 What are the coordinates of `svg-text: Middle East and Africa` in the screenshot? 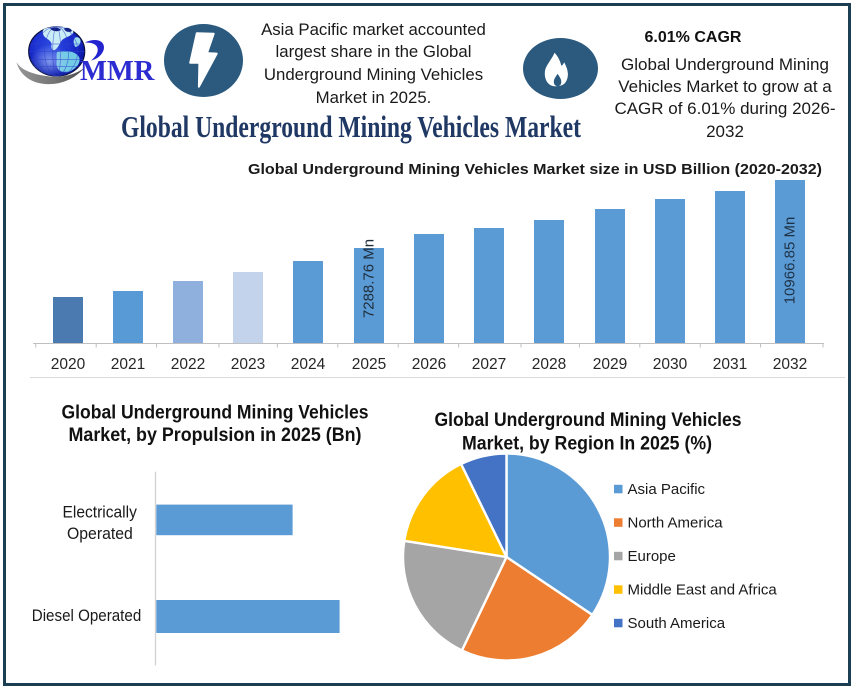 It's located at (703, 590).